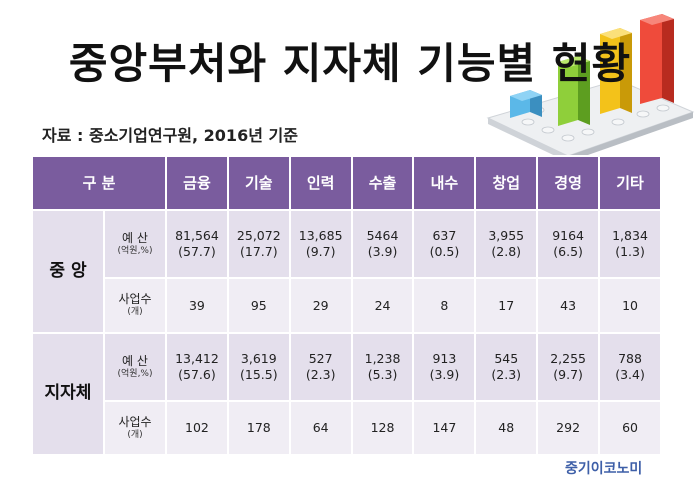 The width and height of the screenshot is (700, 489). I want to click on lego-chart-illustration, so click(590, 87).